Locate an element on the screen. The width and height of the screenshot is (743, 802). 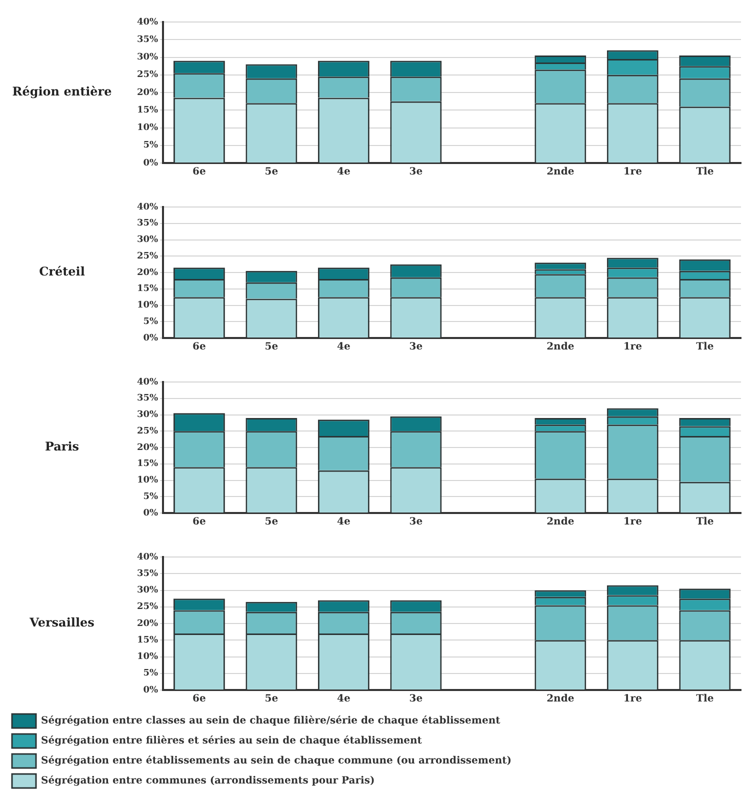
text: Paris is located at coordinates (62, 447).